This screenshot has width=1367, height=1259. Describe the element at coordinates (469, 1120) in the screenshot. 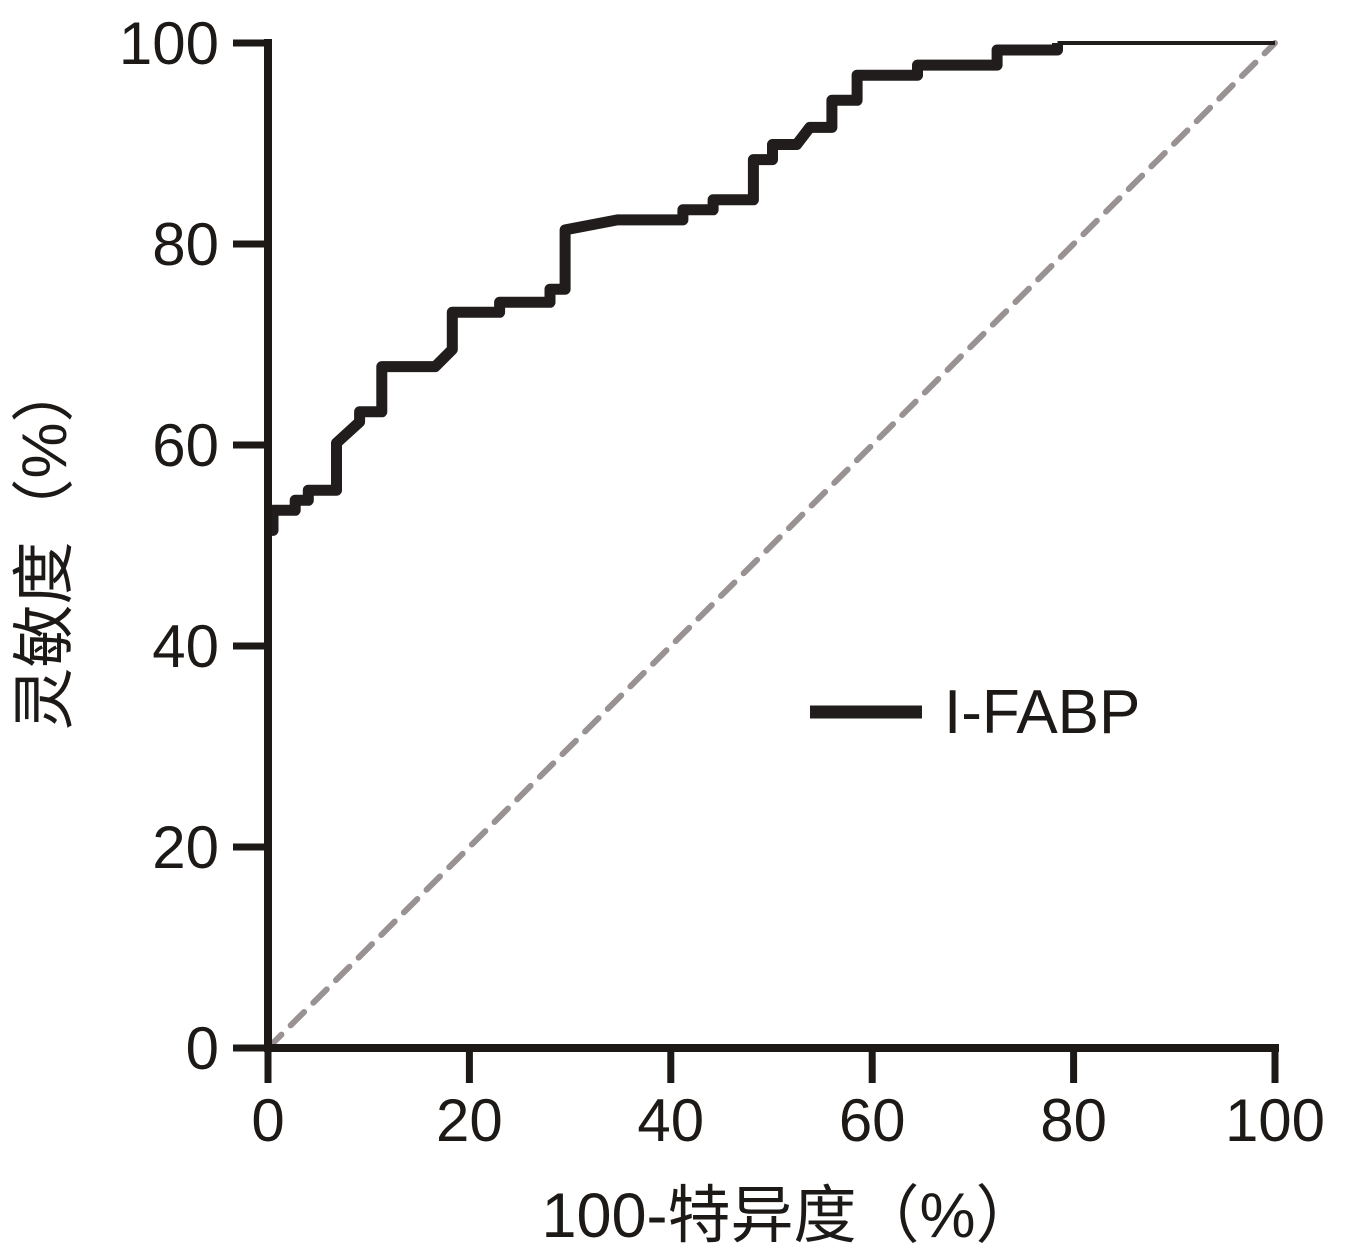

I see `x-tick-label: 20` at that location.